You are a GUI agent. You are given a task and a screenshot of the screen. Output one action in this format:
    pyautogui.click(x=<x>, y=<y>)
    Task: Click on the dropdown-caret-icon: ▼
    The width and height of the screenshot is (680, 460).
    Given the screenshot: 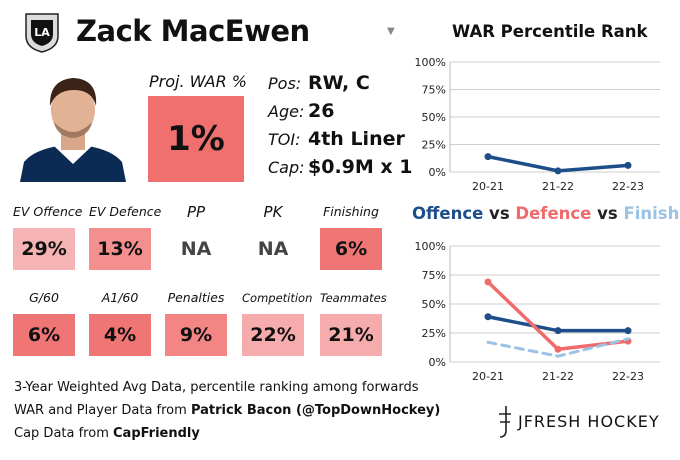 What is the action you would take?
    pyautogui.click(x=391, y=31)
    